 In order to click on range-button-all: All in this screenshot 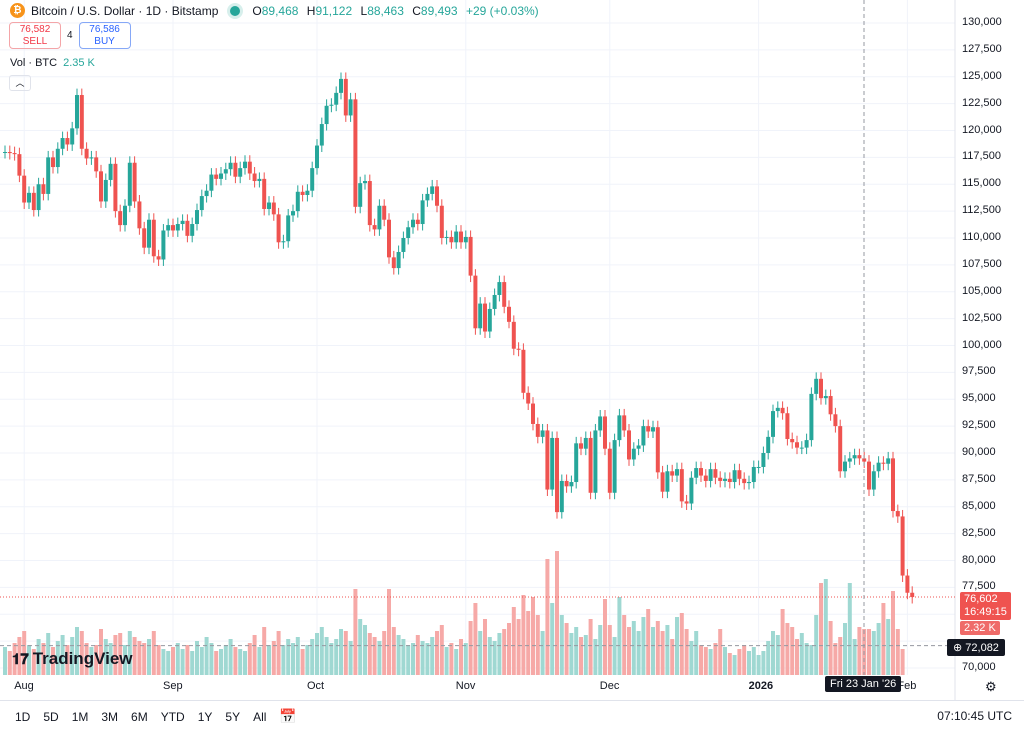, I will do `click(260, 716)`.